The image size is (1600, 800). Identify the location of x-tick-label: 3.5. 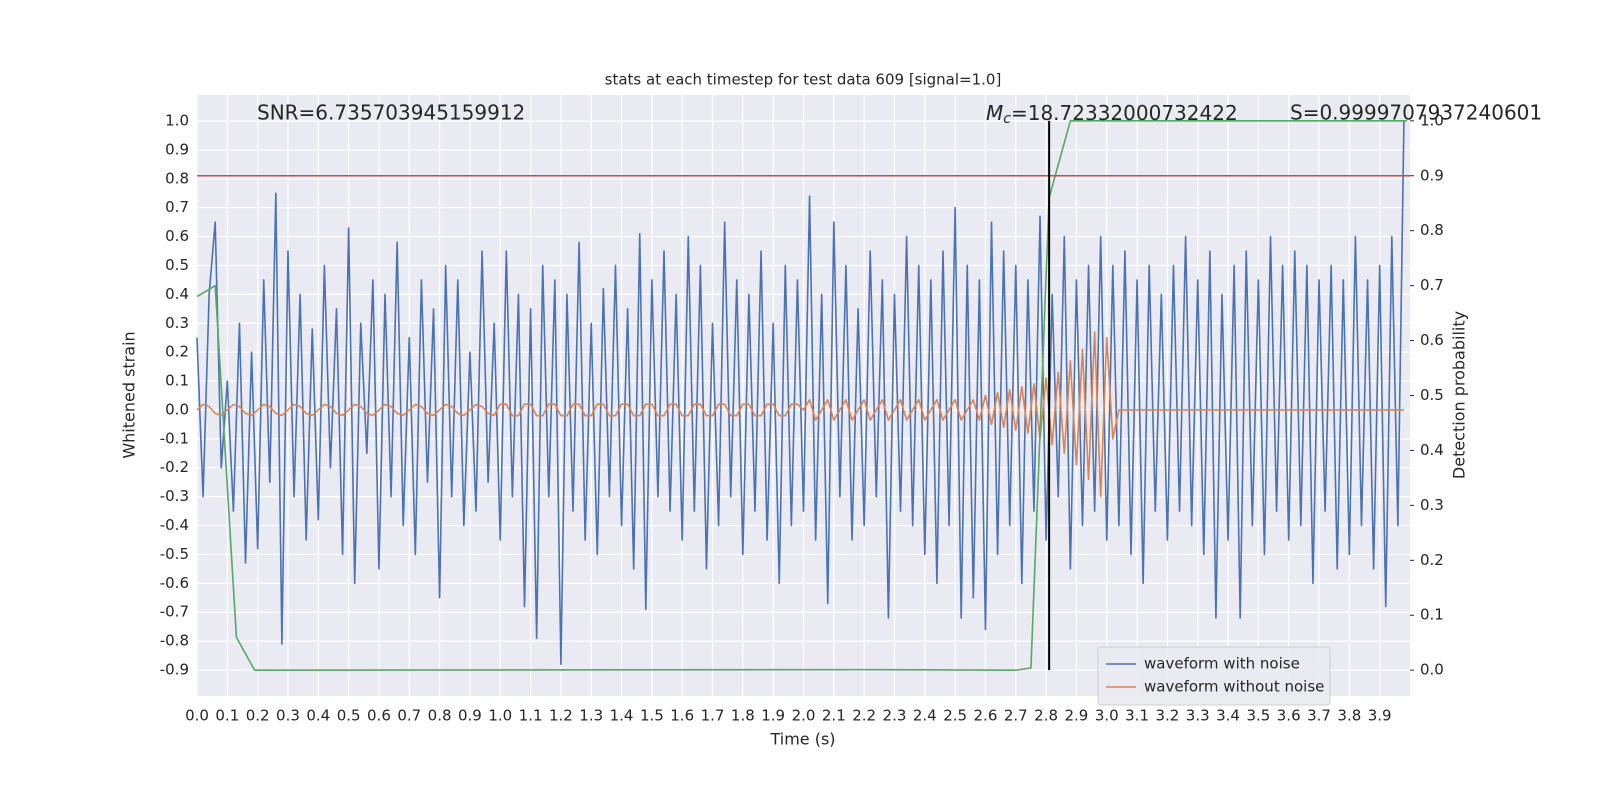
(1258, 716).